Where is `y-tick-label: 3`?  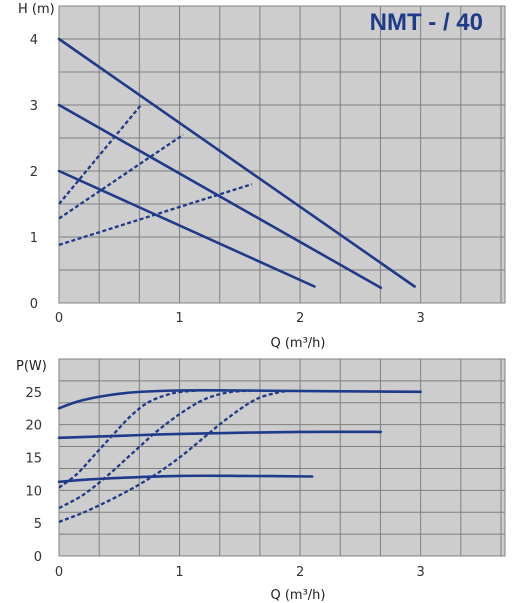 y-tick-label: 3 is located at coordinates (34, 106).